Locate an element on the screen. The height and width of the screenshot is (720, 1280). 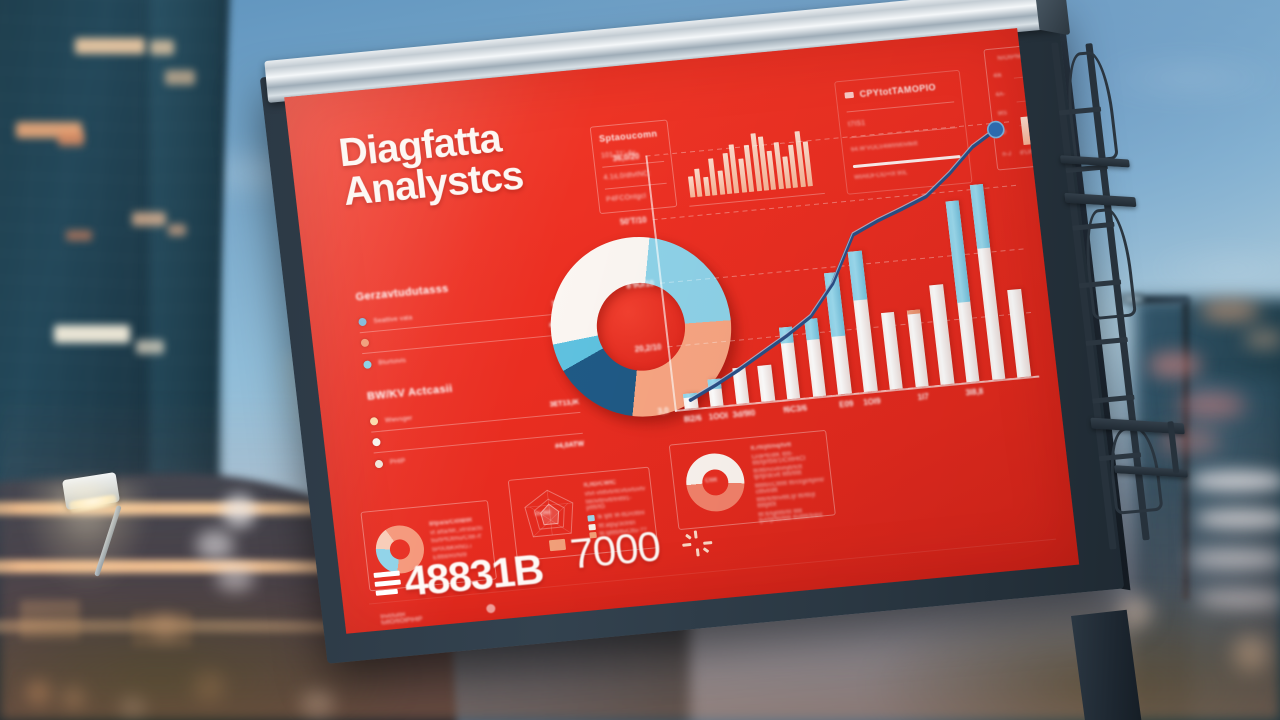
street-lamp-head is located at coordinates (1131, 299).